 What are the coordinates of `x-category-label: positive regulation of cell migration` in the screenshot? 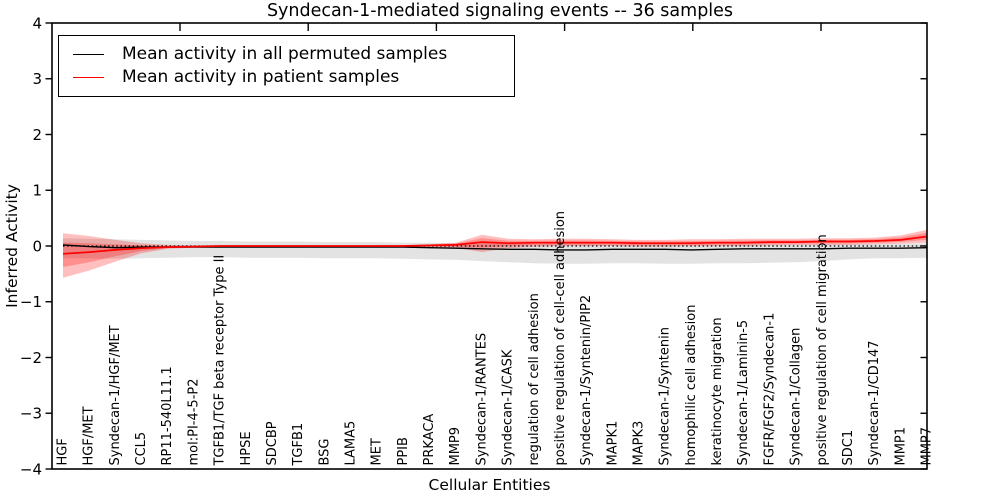 It's located at (822, 349).